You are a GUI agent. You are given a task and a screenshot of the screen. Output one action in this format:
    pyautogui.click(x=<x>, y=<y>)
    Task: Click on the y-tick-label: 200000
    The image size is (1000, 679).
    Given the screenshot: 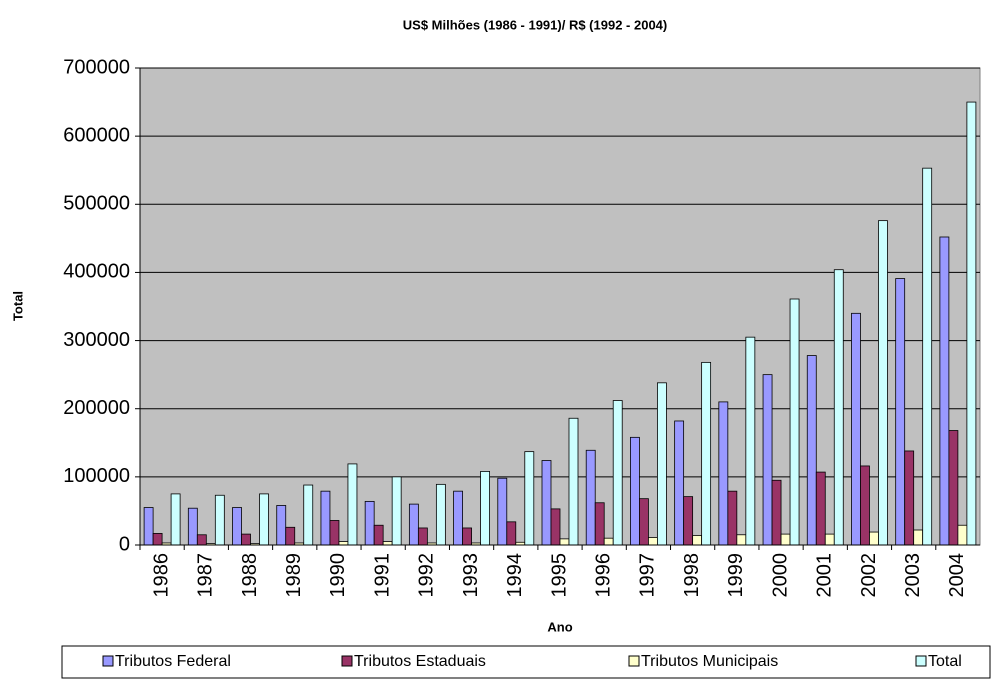 What is the action you would take?
    pyautogui.click(x=96, y=408)
    